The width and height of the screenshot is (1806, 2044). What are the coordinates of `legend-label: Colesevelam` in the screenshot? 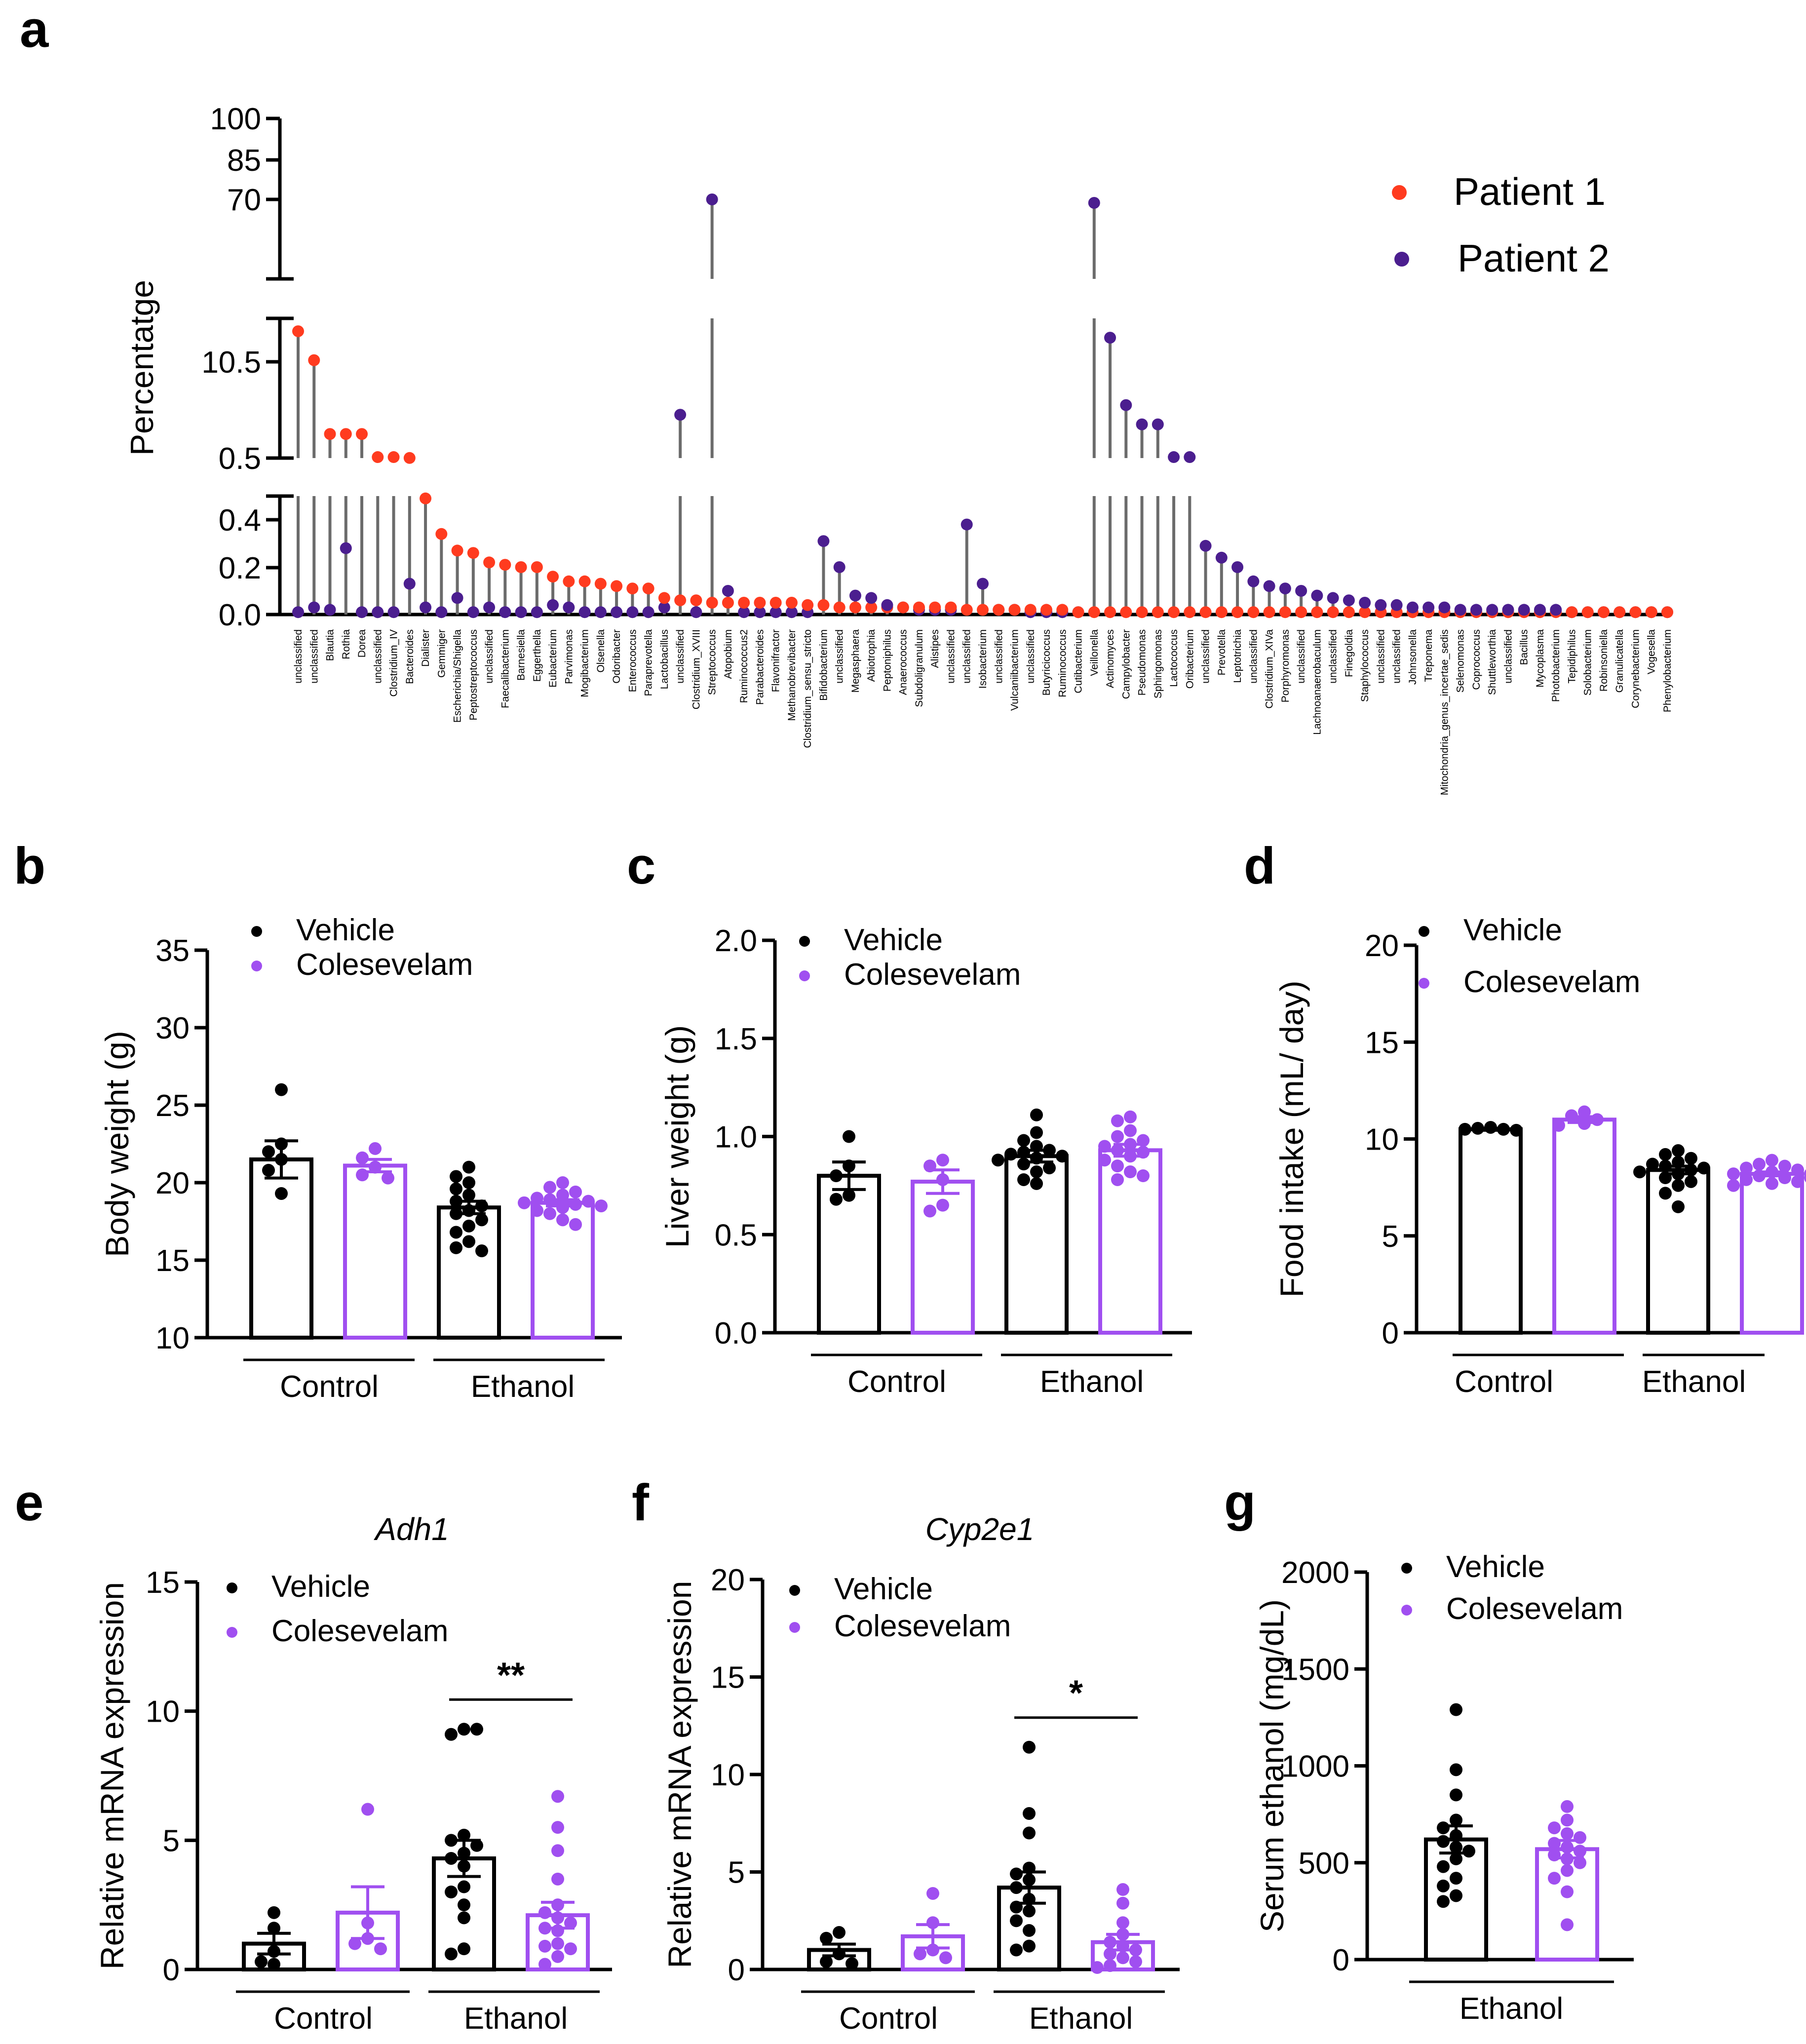 It's located at (359, 1631).